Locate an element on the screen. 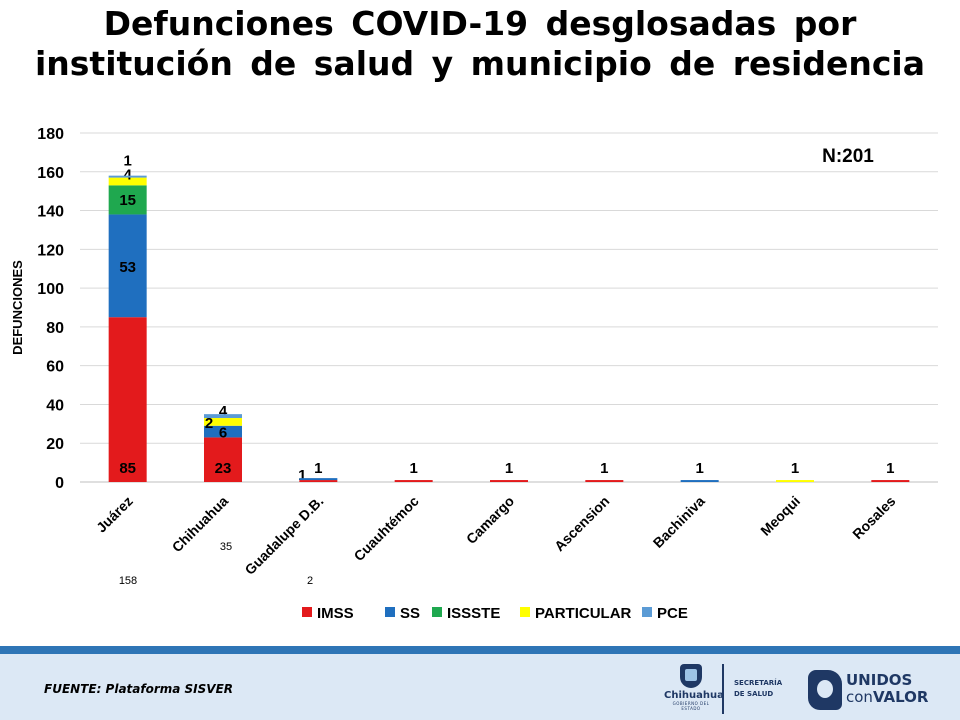  y-tick-label: 100 is located at coordinates (50, 289).